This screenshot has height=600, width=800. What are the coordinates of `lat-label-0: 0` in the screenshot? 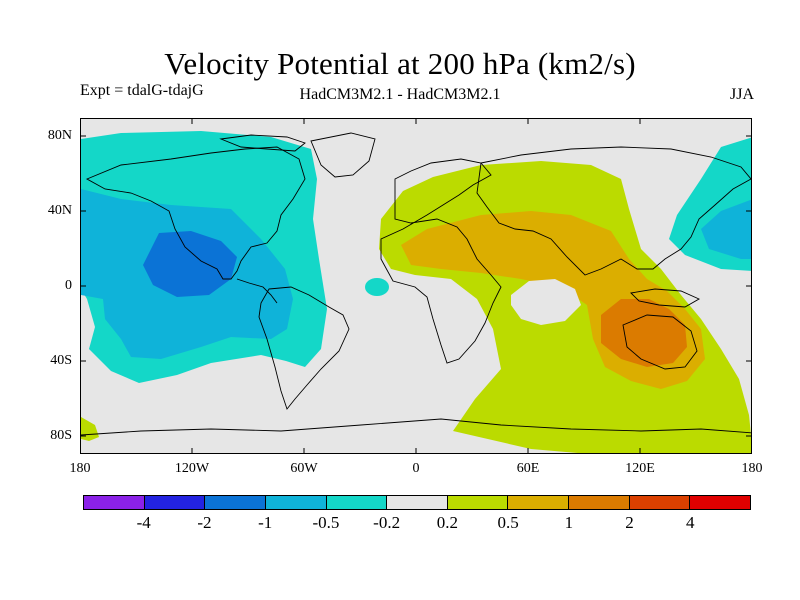 It's located at (68, 285).